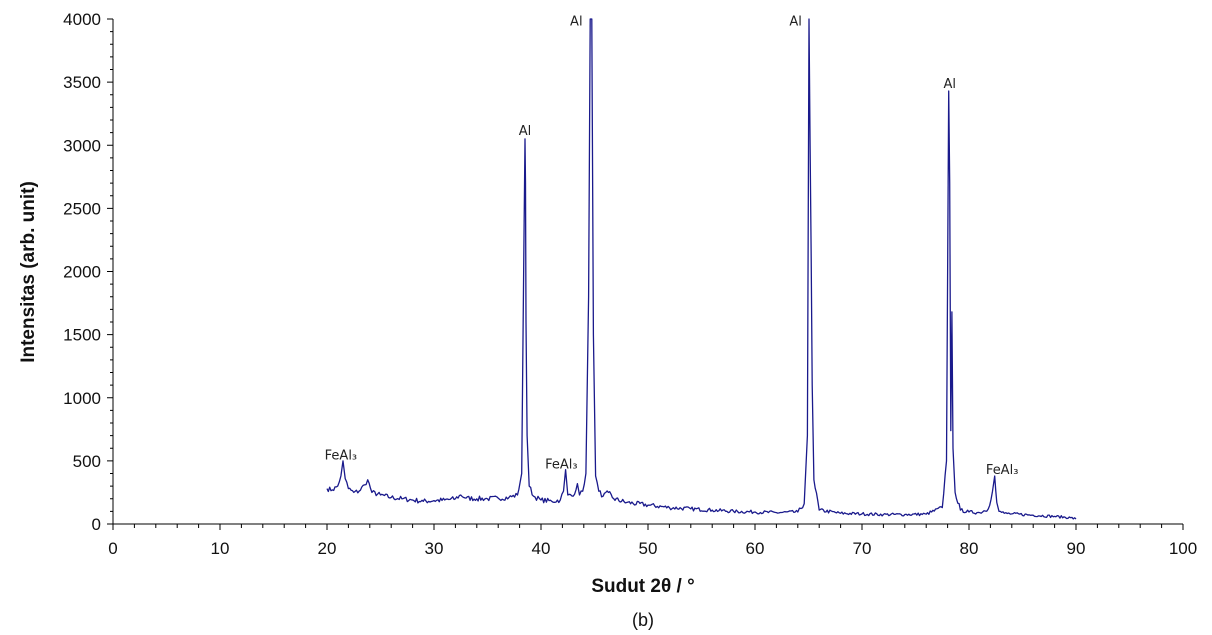 The width and height of the screenshot is (1212, 635). What do you see at coordinates (1183, 548) in the screenshot?
I see `x-tick-label: 100` at bounding box center [1183, 548].